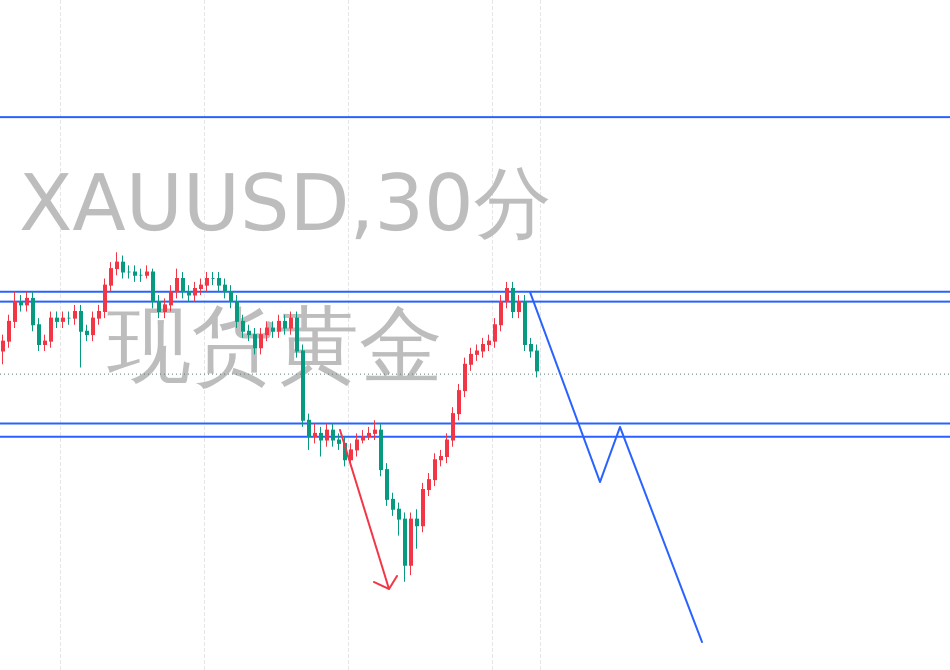 The image size is (950, 670). Describe the element at coordinates (285, 204) in the screenshot. I see `chart-title: XAUUSD,30分` at that location.